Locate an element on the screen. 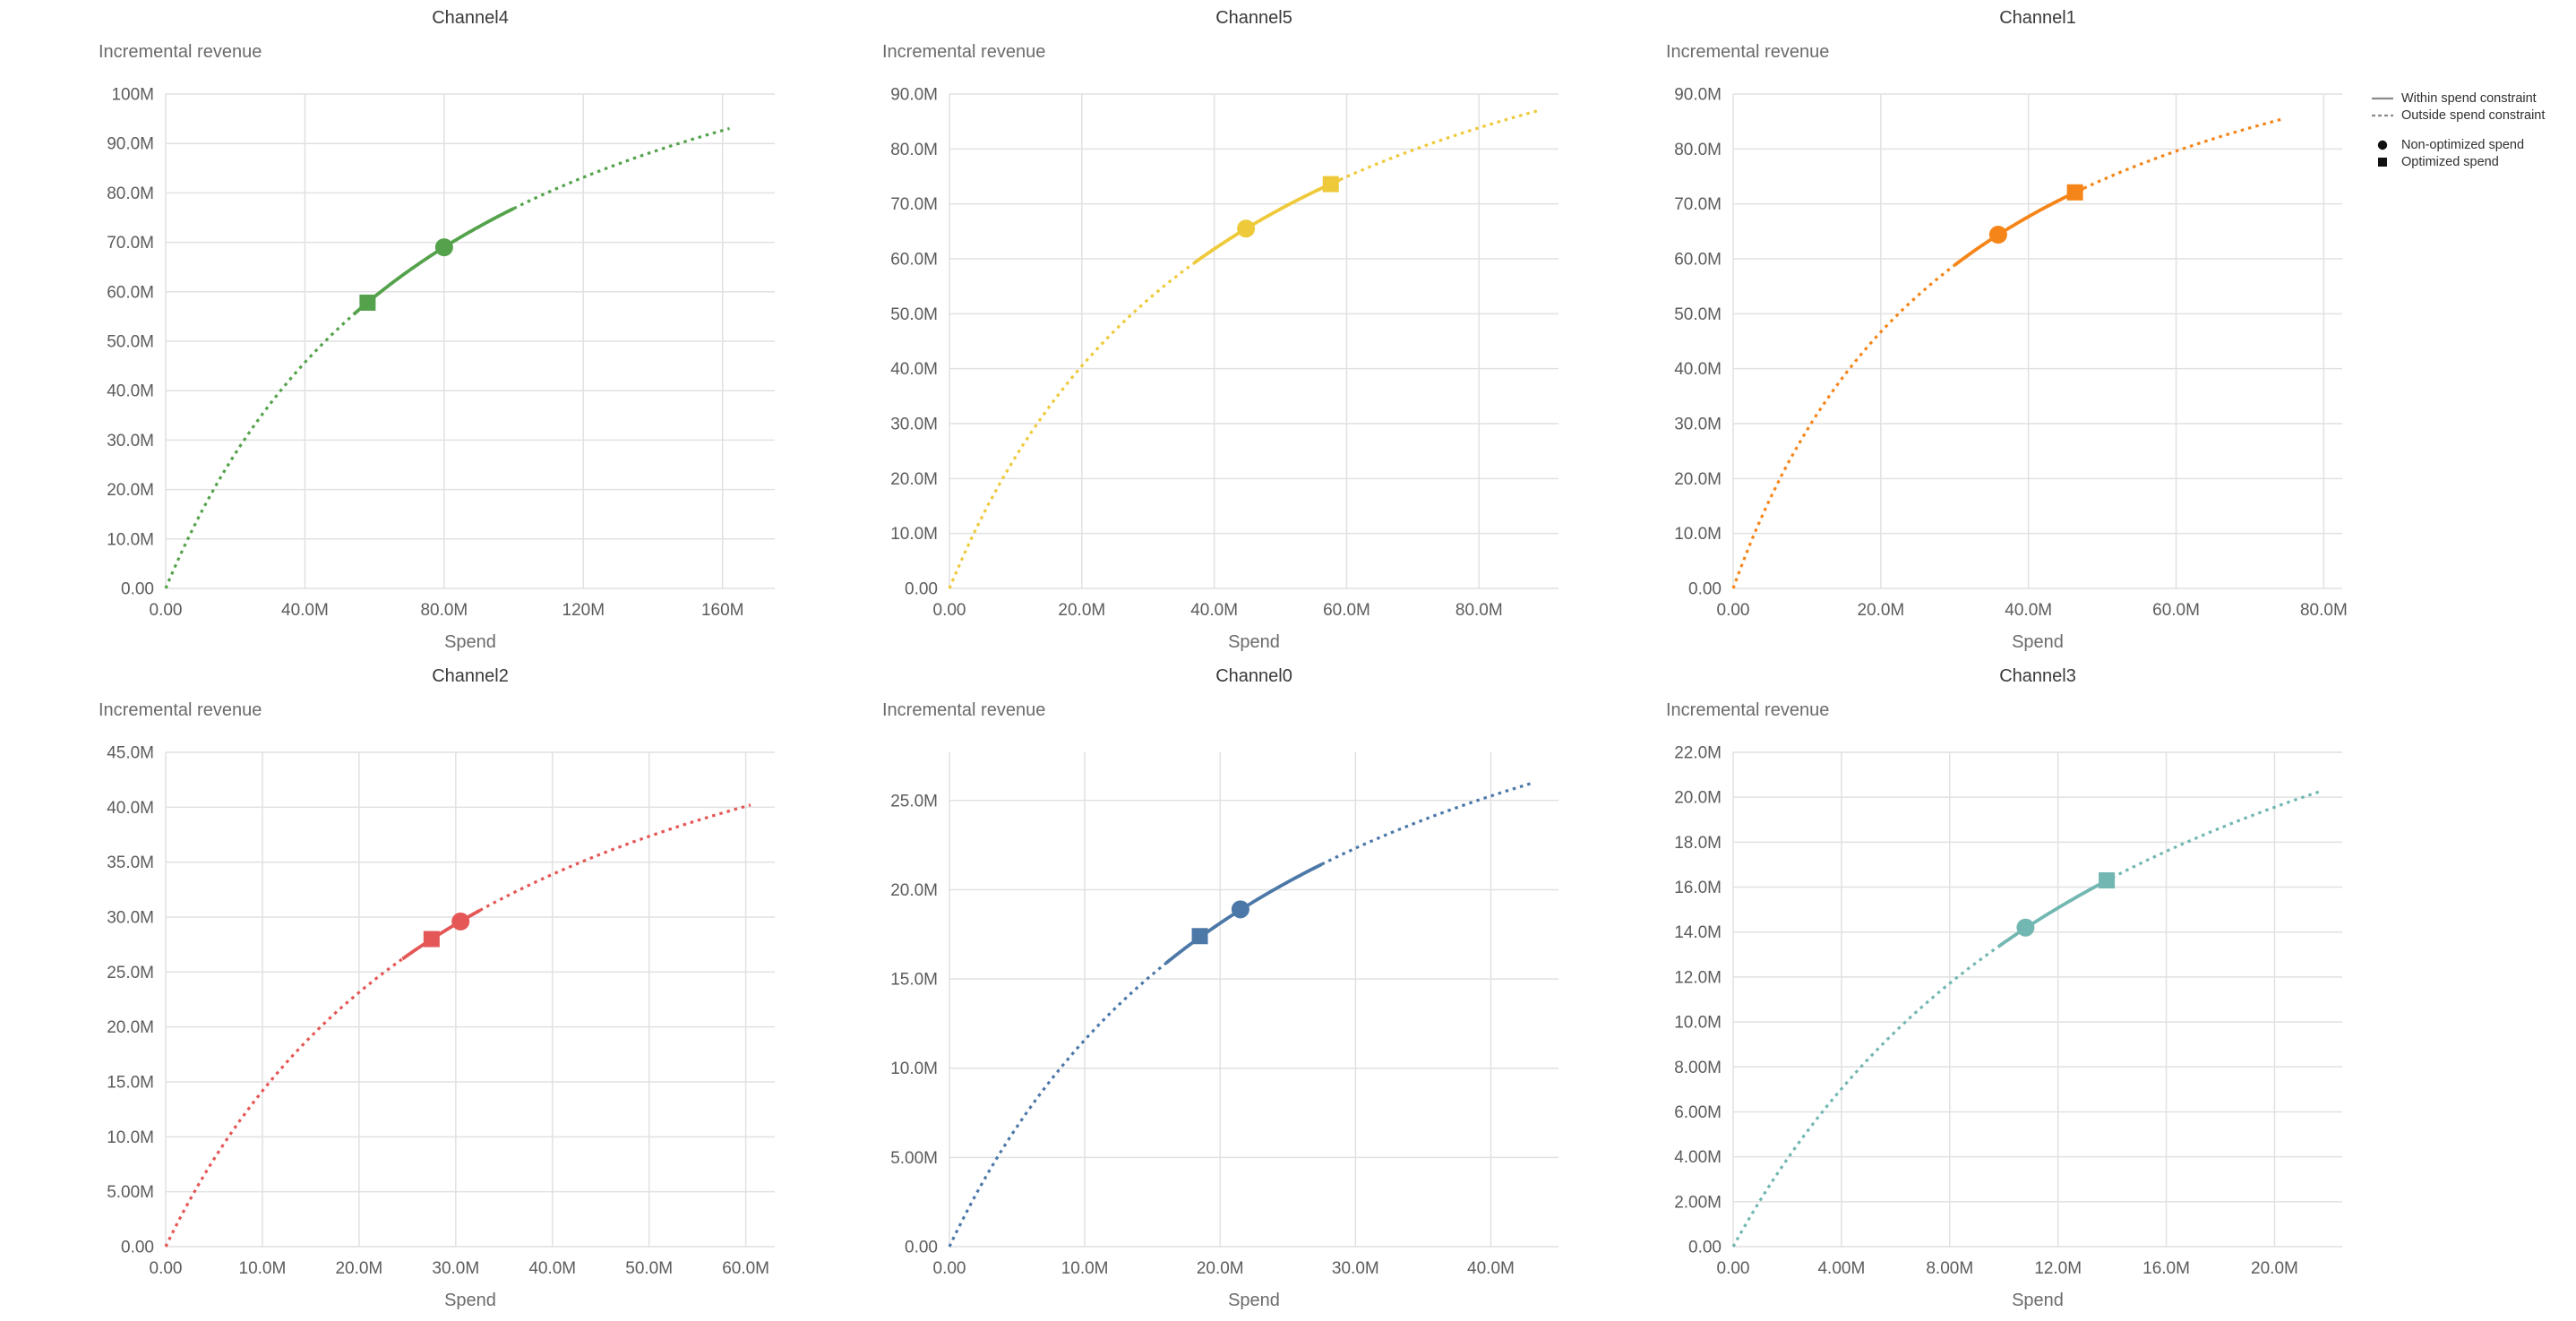 This screenshot has height=1321, width=2576. y-tick-label: 16.0M is located at coordinates (1698, 888).